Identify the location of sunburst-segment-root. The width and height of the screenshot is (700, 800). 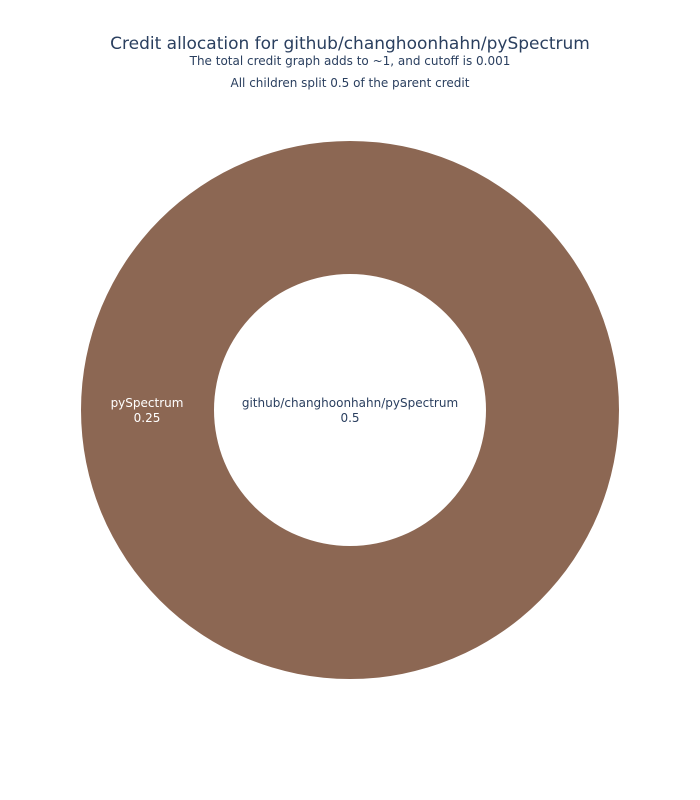
(350, 410).